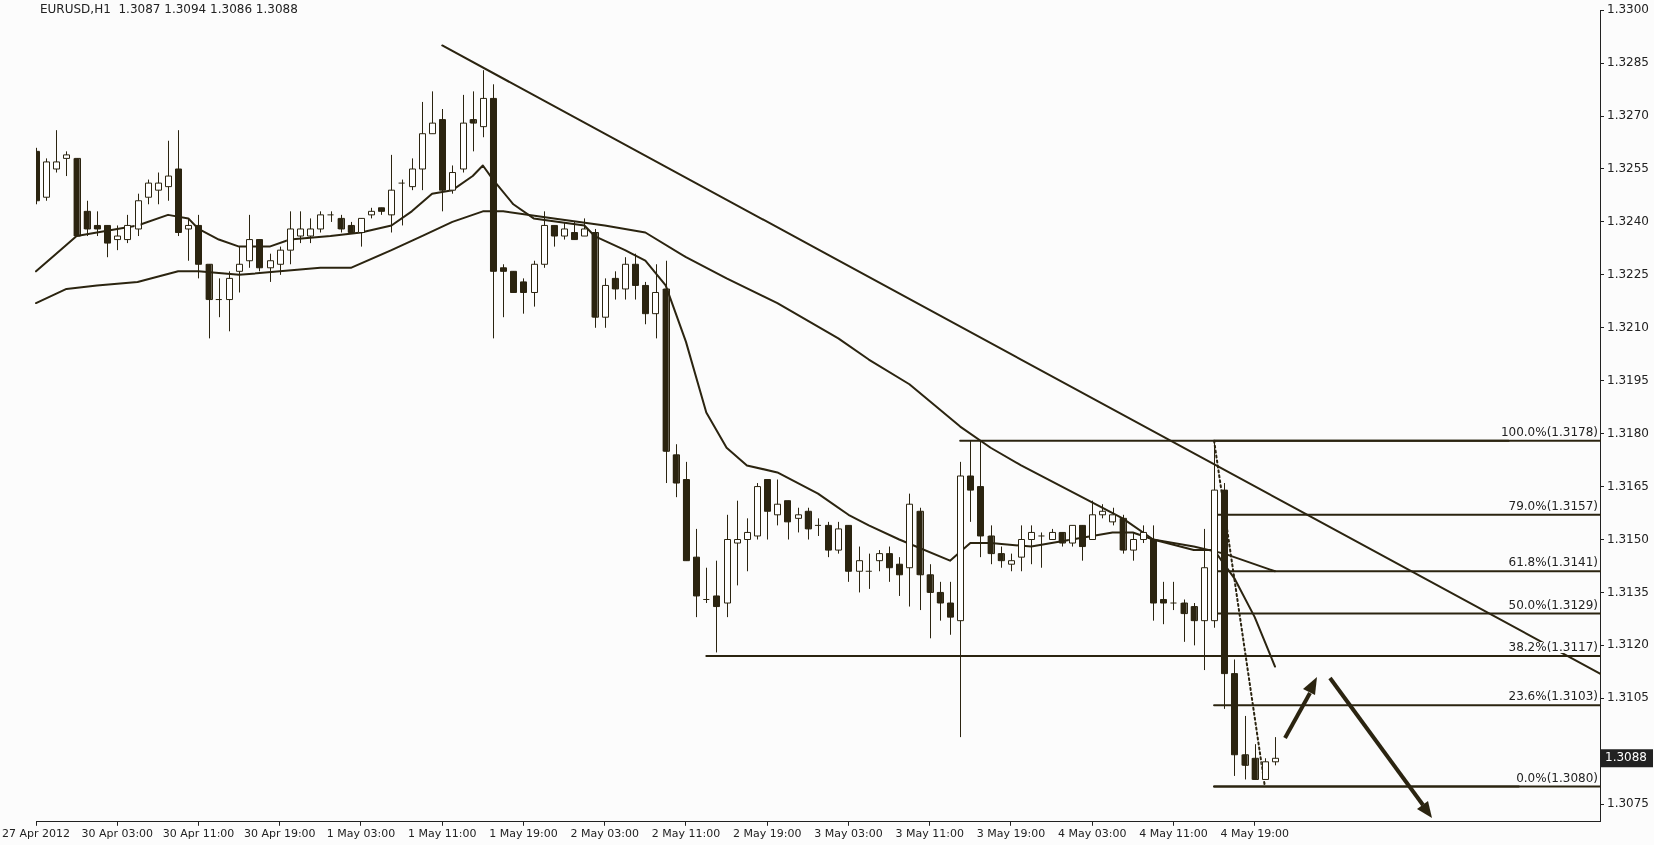 This screenshot has height=845, width=1654. I want to click on x-tick-label: 30 Apr 11:00, so click(198, 834).